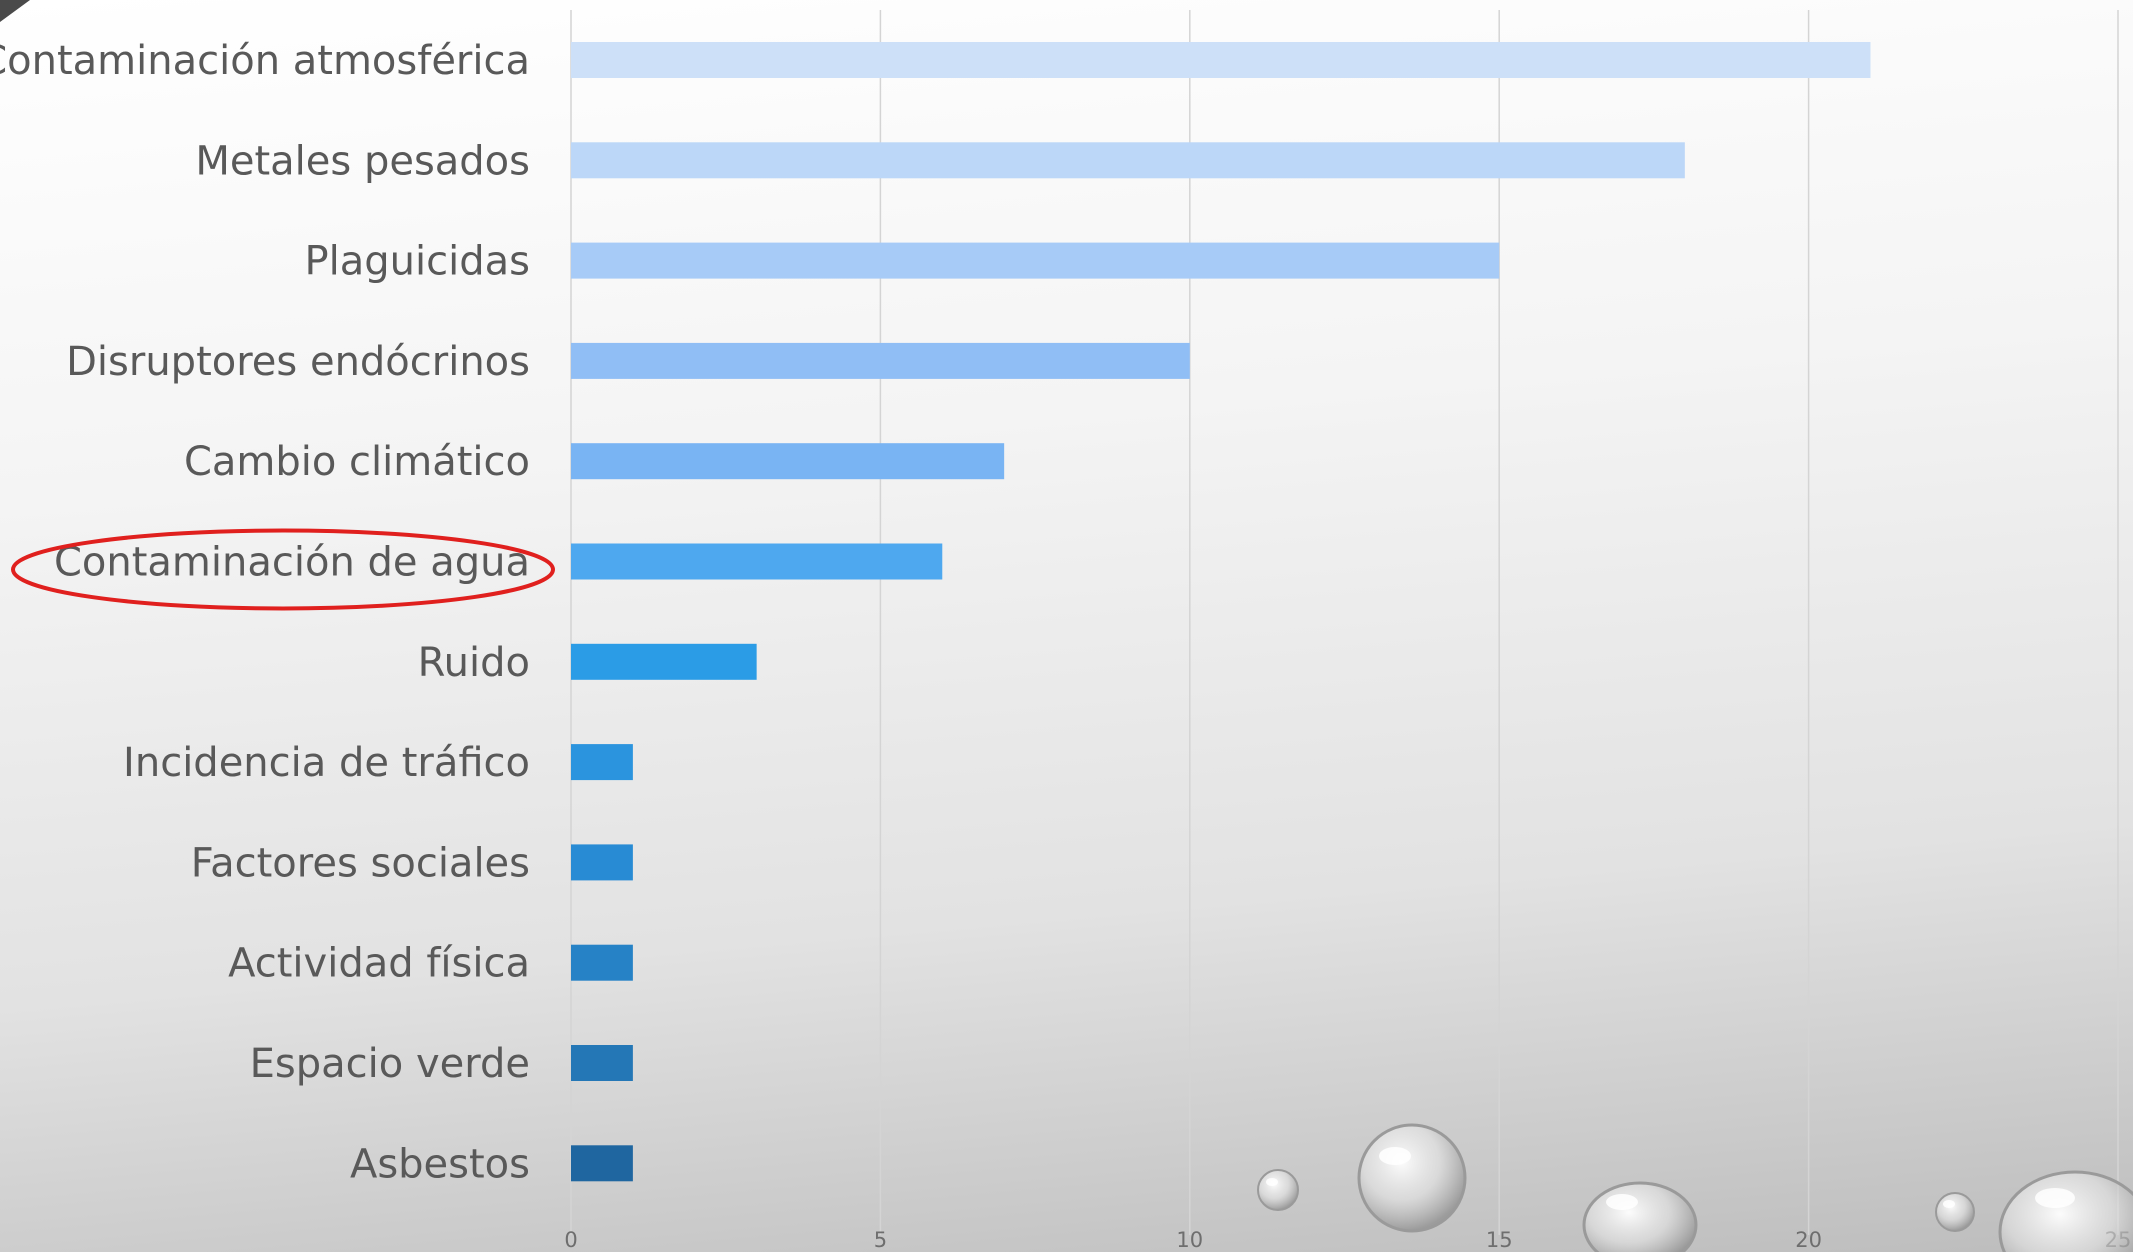 This screenshot has width=2133, height=1252. What do you see at coordinates (379, 964) in the screenshot?
I see `category-label: Actividad física` at bounding box center [379, 964].